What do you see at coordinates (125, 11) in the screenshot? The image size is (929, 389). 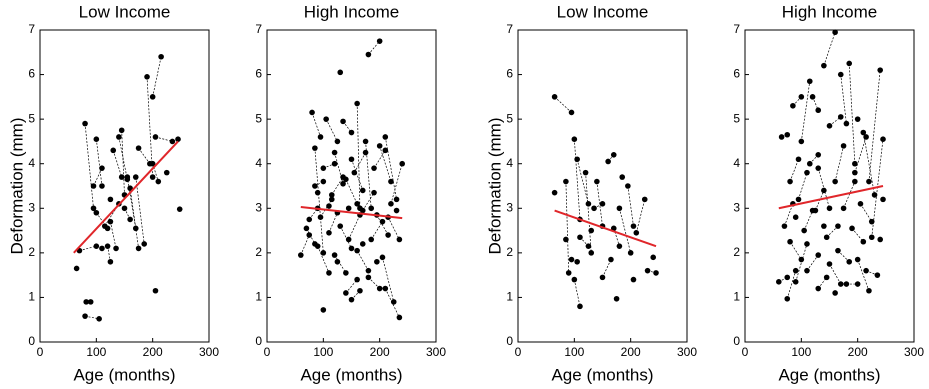 I see `panel-title: Low Income` at bounding box center [125, 11].